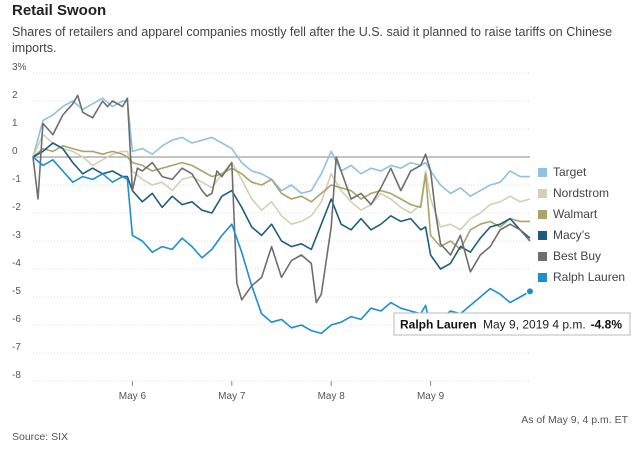 The height and width of the screenshot is (450, 640). I want to click on chart-title: Retail Swoon, so click(59, 10).